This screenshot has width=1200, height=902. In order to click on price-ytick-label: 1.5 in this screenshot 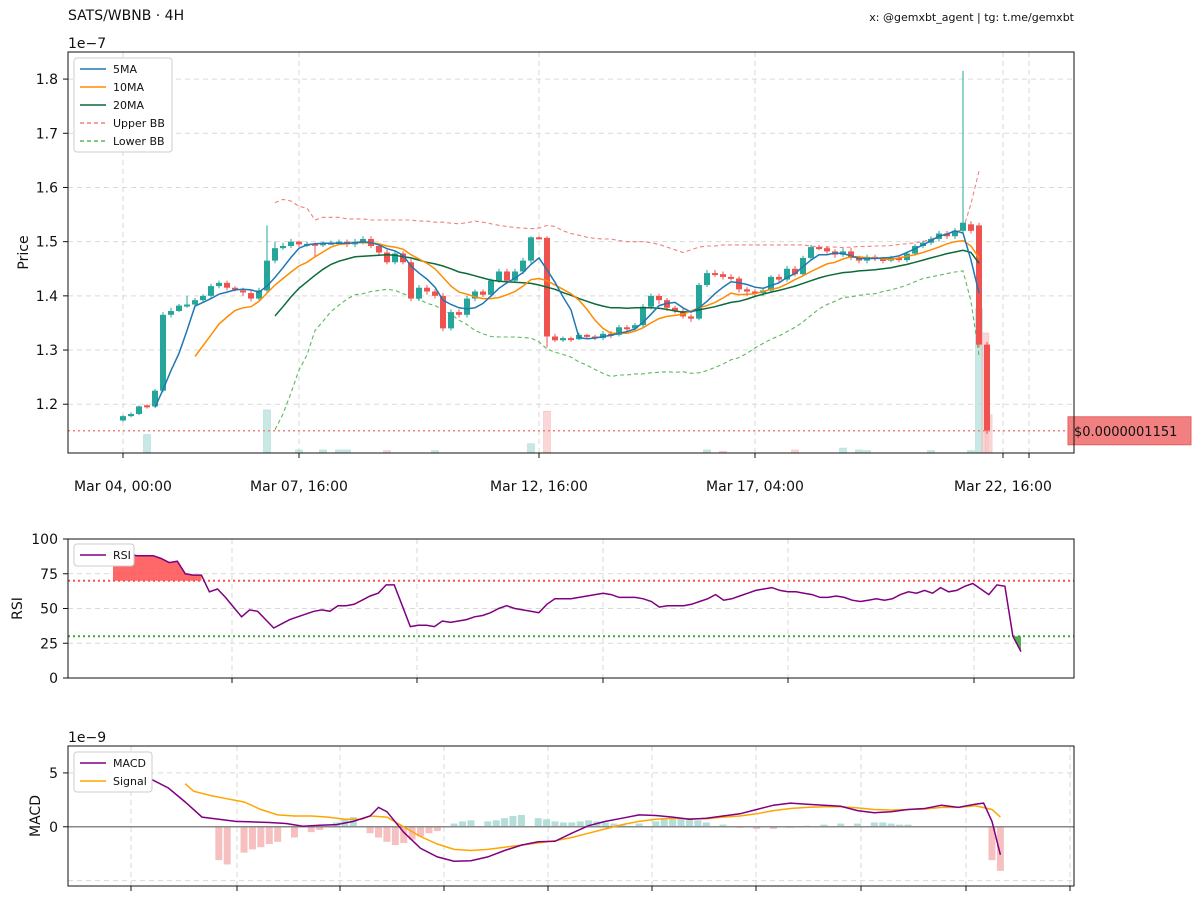, I will do `click(47, 243)`.